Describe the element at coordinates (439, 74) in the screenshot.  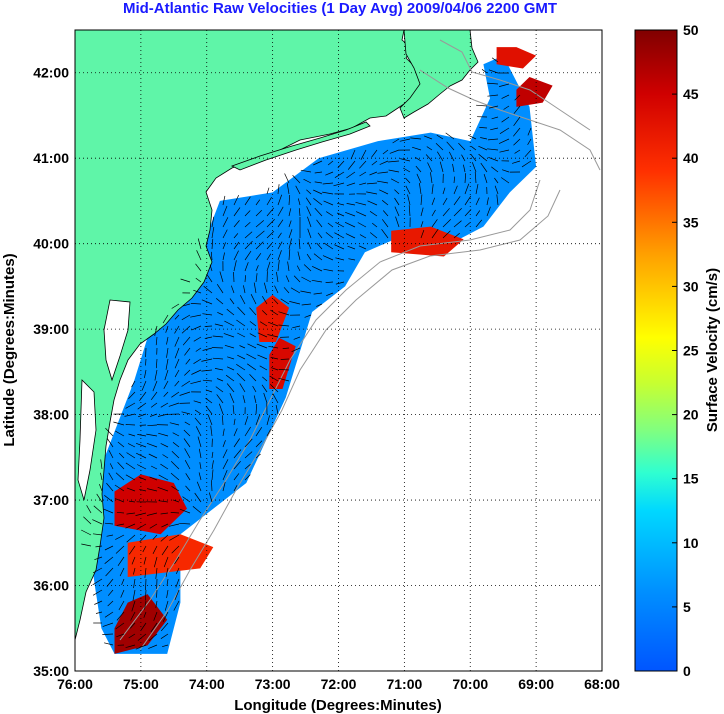
I see `land-cape-cod` at that location.